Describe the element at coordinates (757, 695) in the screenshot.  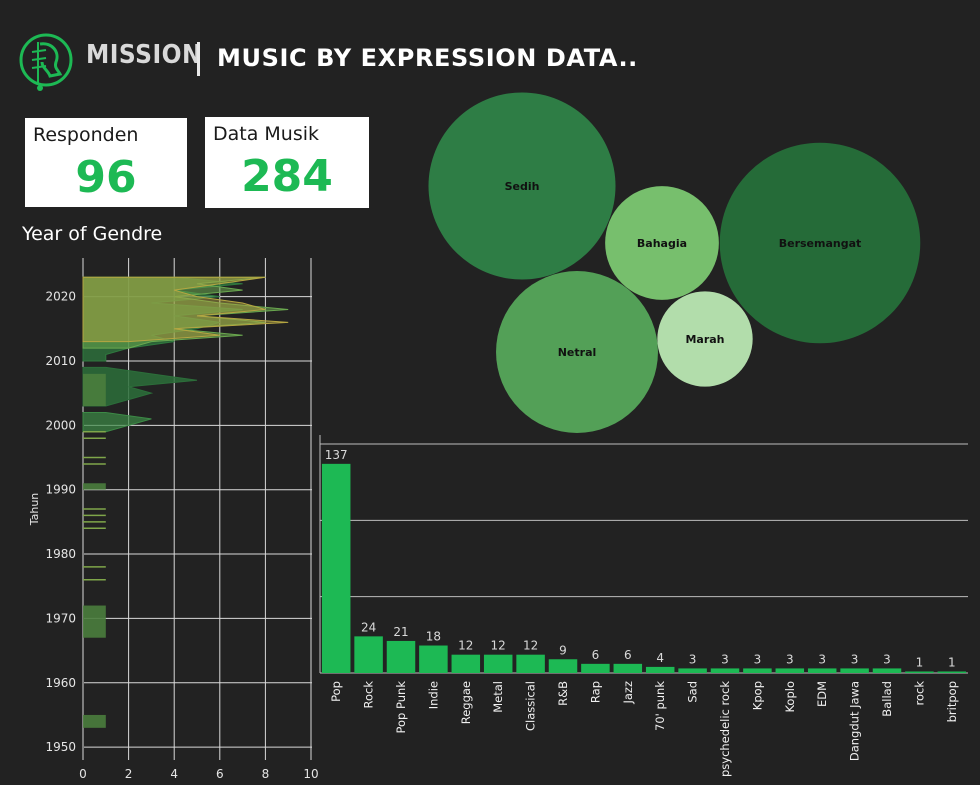
I see `bar-category-label: Kpop` at that location.